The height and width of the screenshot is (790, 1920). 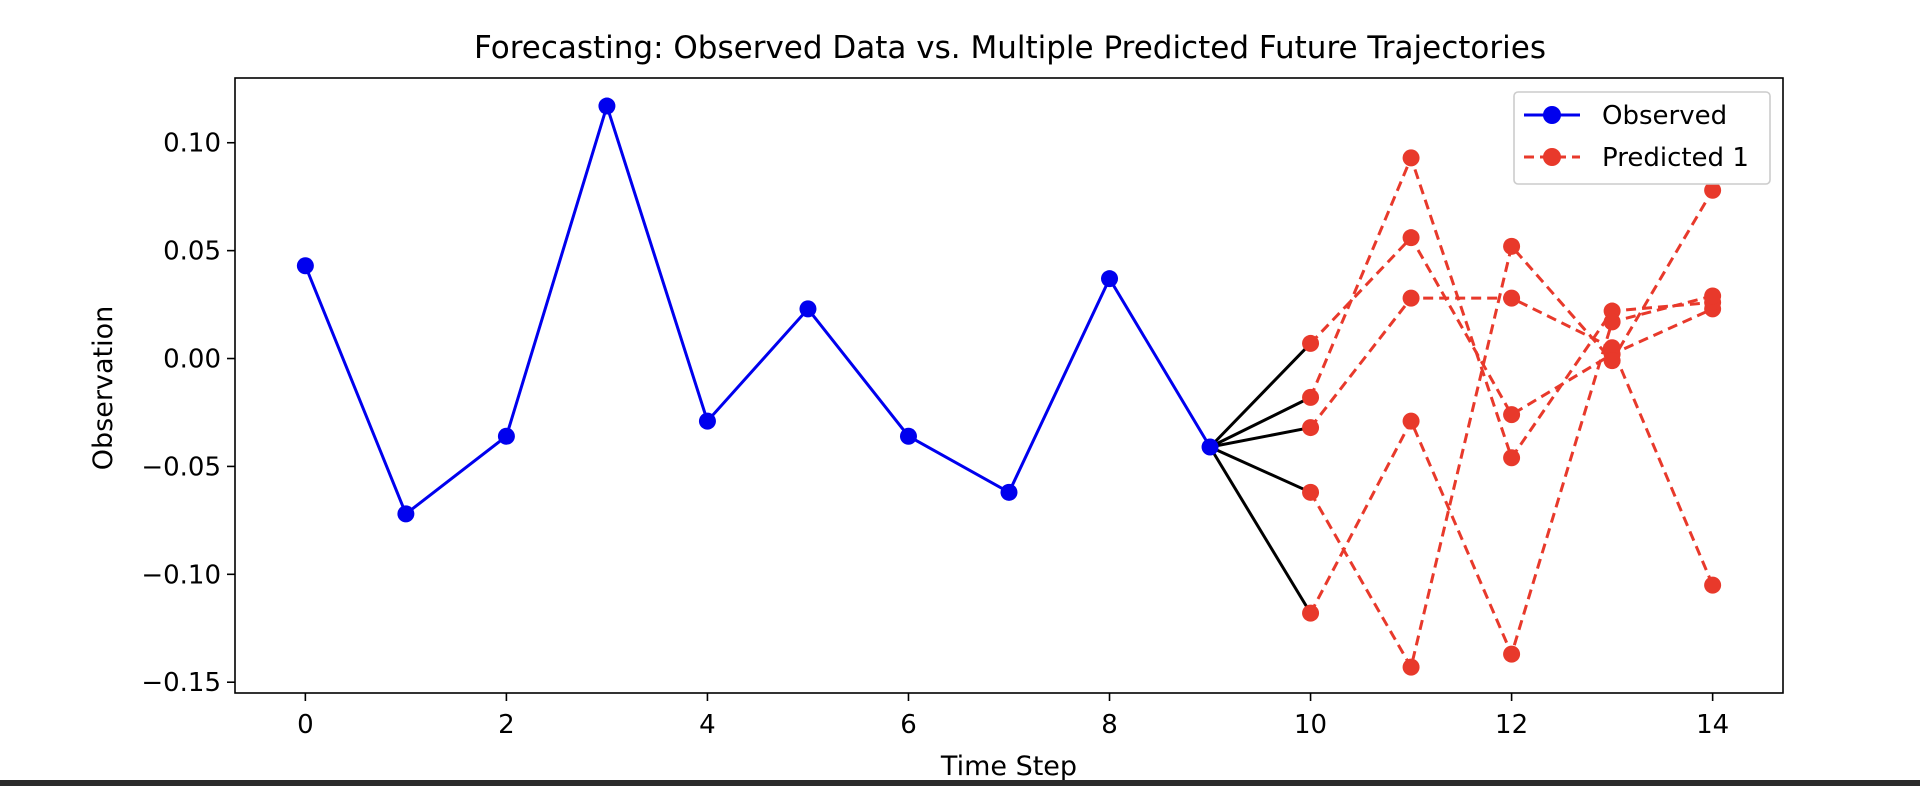 What do you see at coordinates (192, 252) in the screenshot?
I see `y-tick-label: 0.05` at bounding box center [192, 252].